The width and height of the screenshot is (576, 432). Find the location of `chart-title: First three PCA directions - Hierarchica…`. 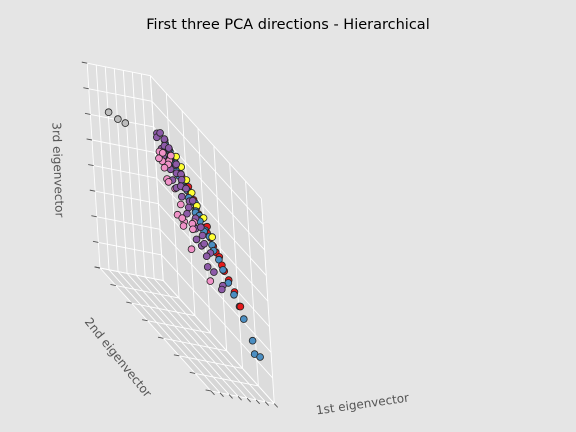

chart-title: First three PCA directions - Hierarchica… is located at coordinates (287, 25).